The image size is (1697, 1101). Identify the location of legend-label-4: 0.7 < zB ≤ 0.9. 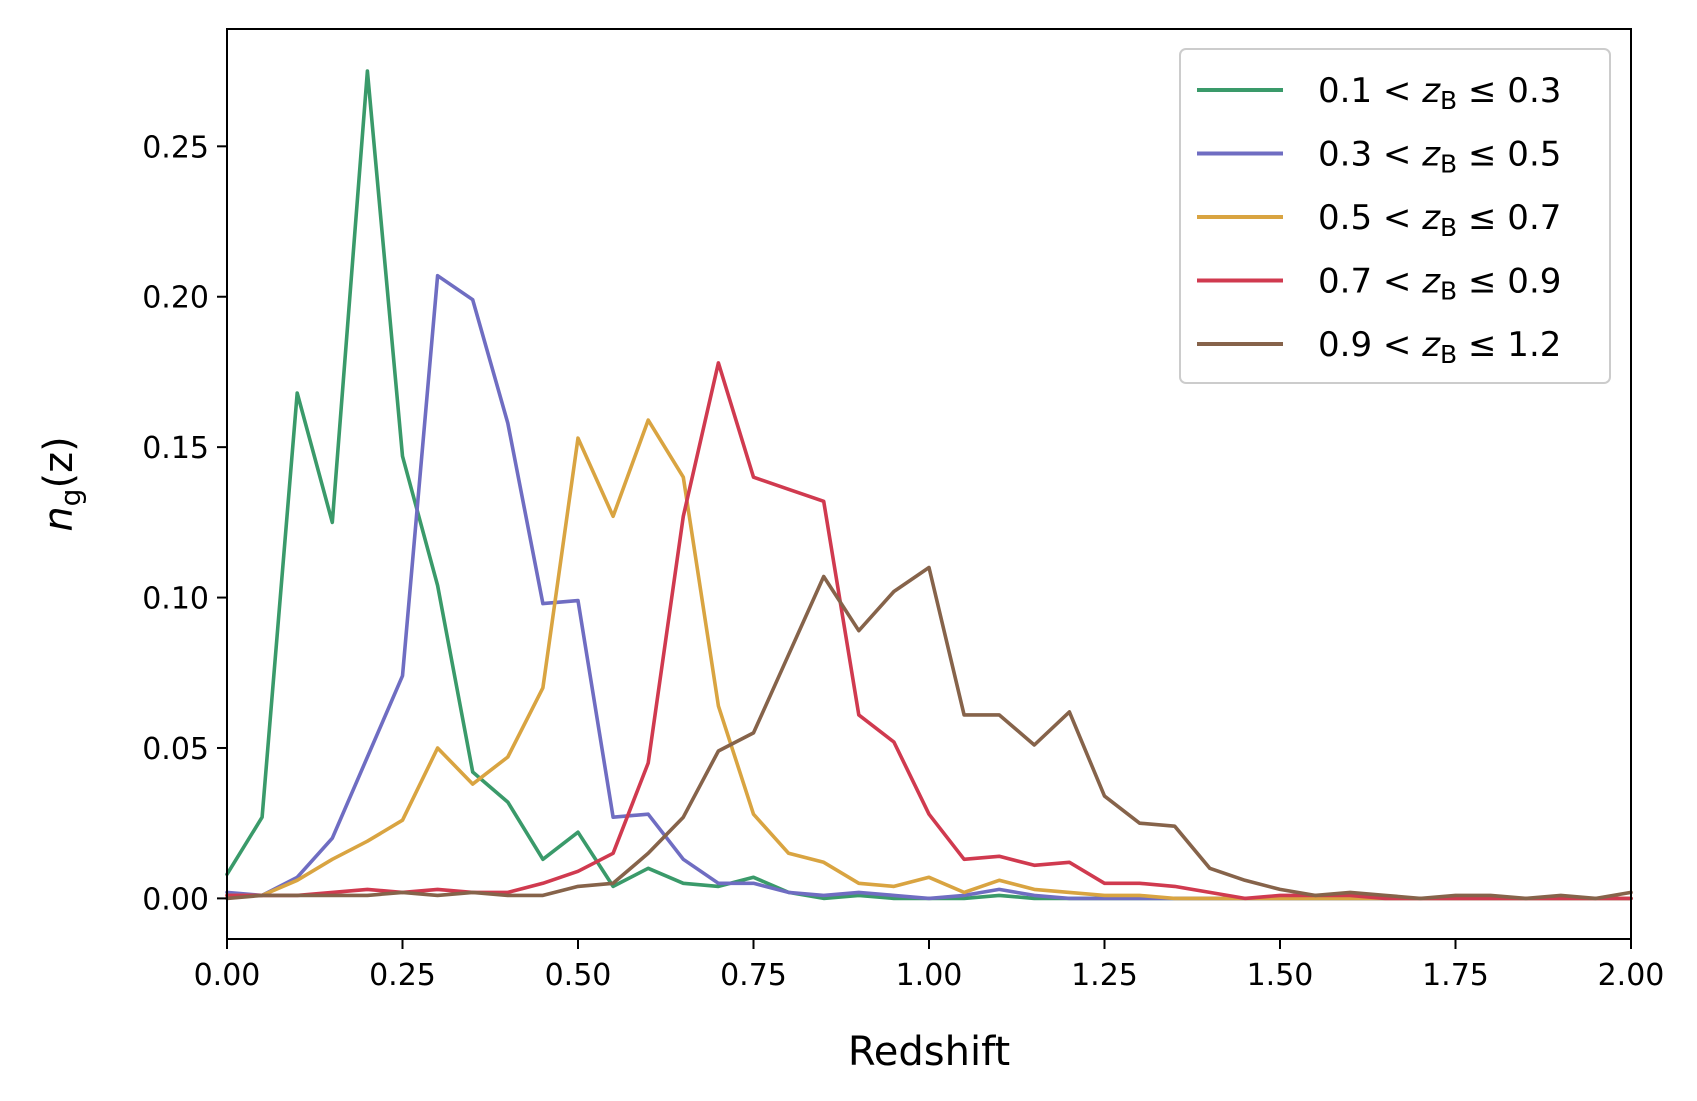
(1439, 284).